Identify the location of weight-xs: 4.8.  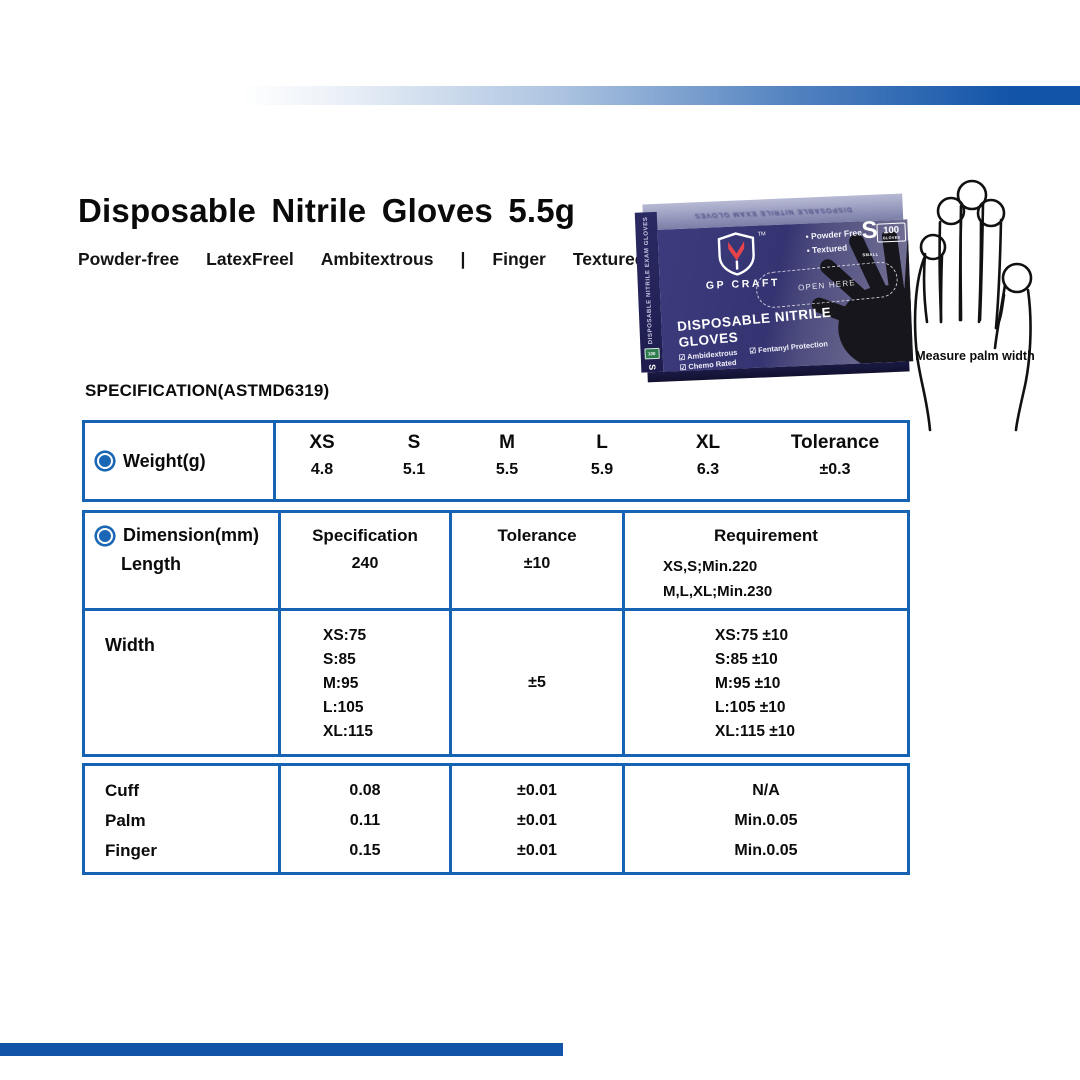
(322, 469).